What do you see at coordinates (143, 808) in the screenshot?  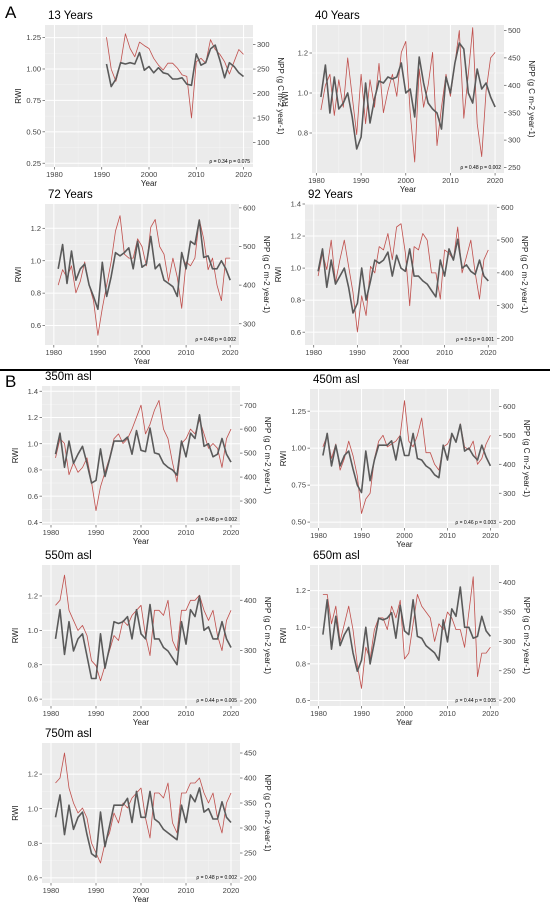 I see `chart-9-npp-line` at bounding box center [143, 808].